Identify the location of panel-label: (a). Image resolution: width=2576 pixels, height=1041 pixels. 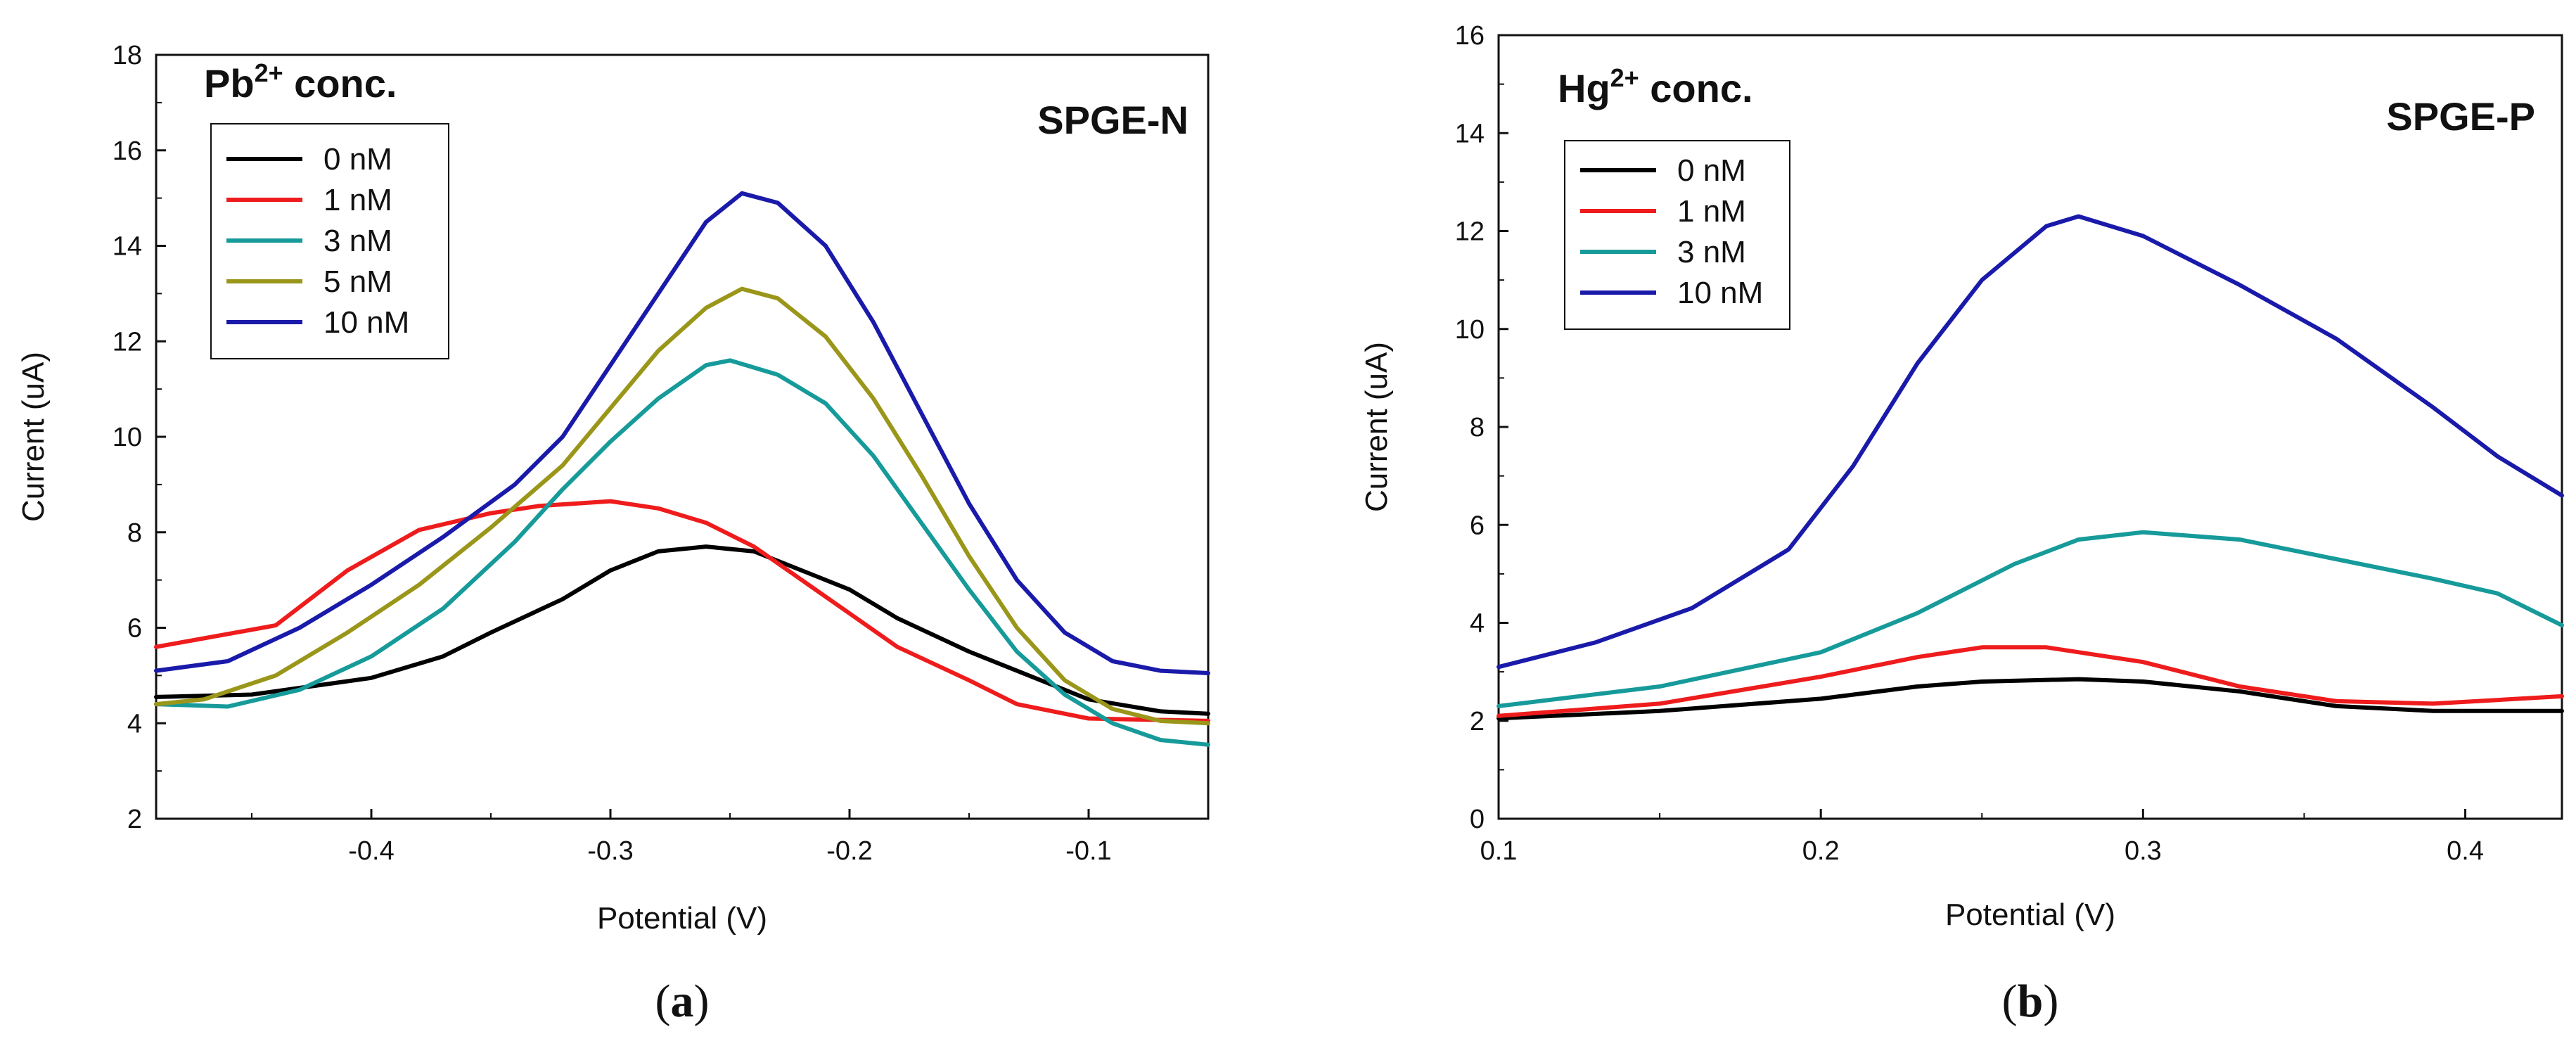
(682, 1001).